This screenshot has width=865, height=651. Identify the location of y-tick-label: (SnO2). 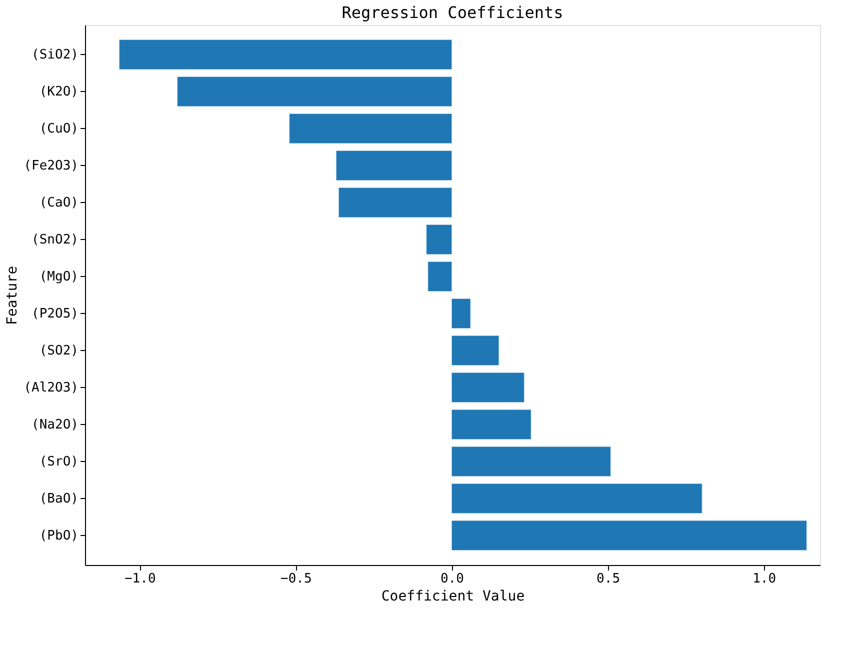
(55, 240).